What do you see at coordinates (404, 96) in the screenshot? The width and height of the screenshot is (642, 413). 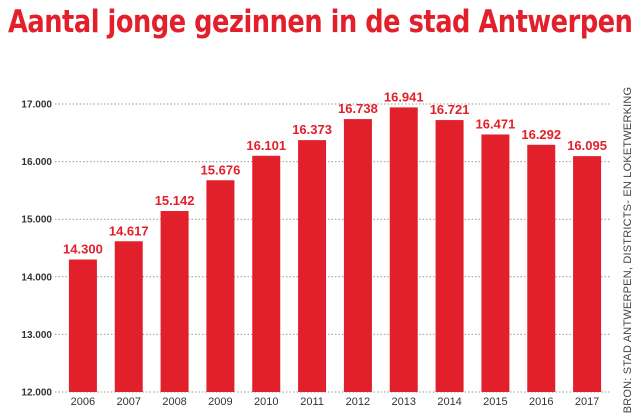 I see `data-label: 16.941` at bounding box center [404, 96].